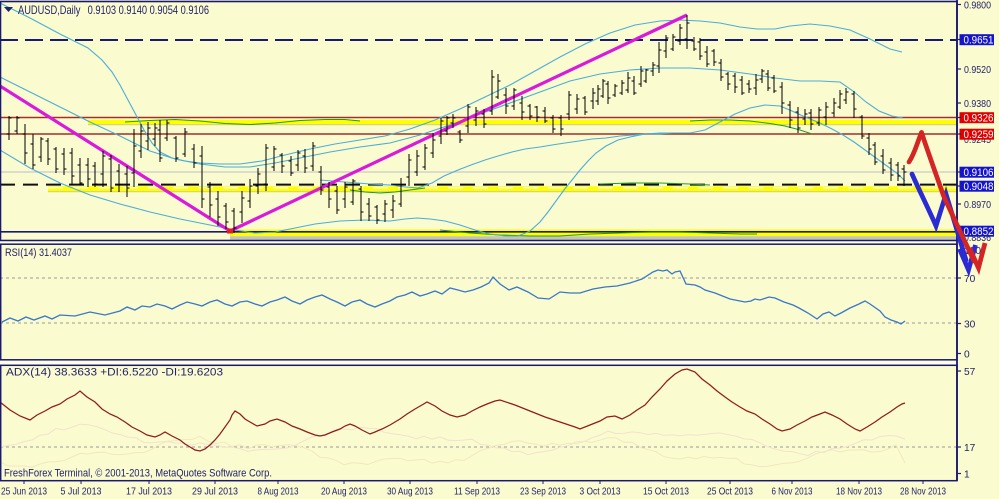 The height and width of the screenshot is (499, 999). Describe the element at coordinates (859, 492) in the screenshot. I see `svg-text: 18 Nov 2013` at that location.